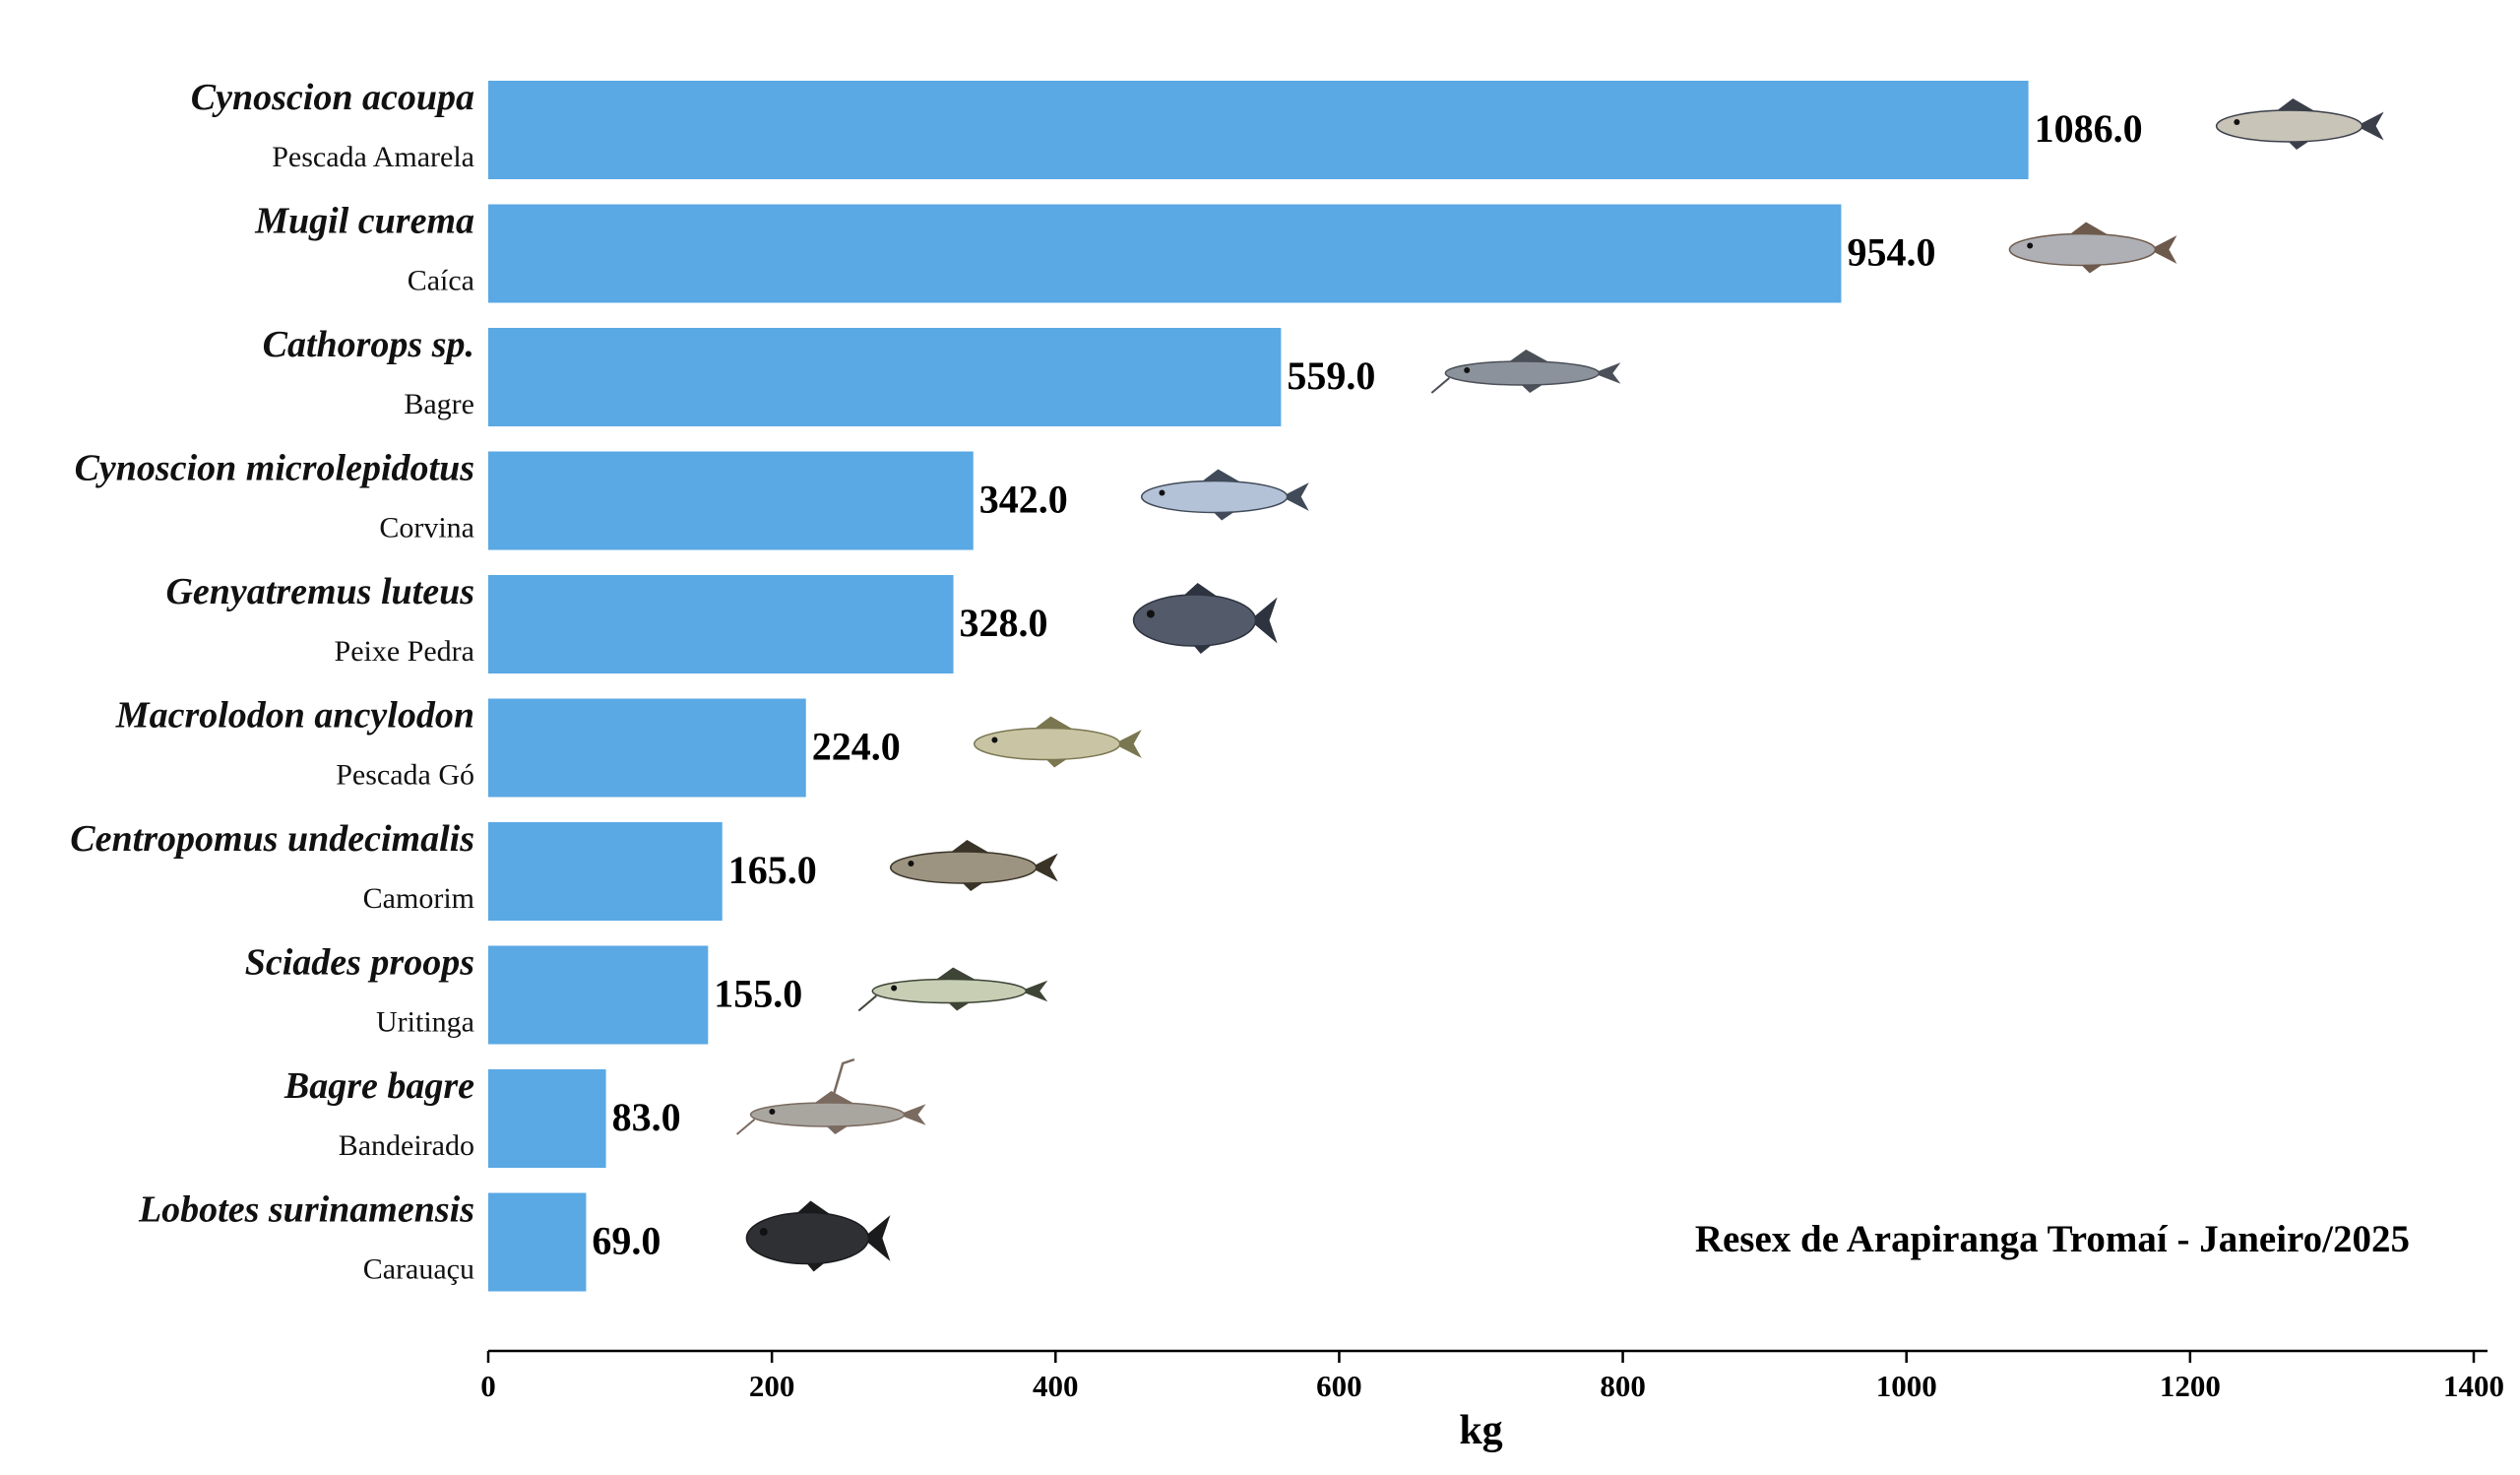 Image resolution: width=2520 pixels, height=1475 pixels. Describe the element at coordinates (646, 1117) in the screenshot. I see `value-label: 83.0` at that location.